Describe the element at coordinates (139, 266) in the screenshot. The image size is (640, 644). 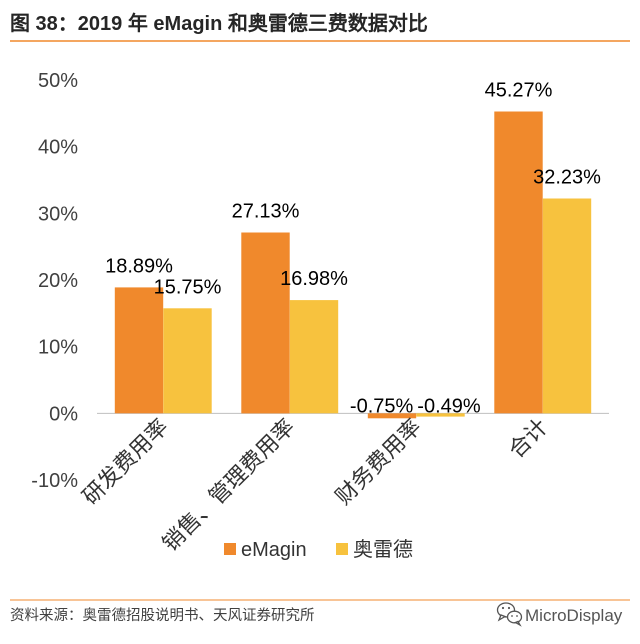
I see `data-label: 18.89%` at that location.